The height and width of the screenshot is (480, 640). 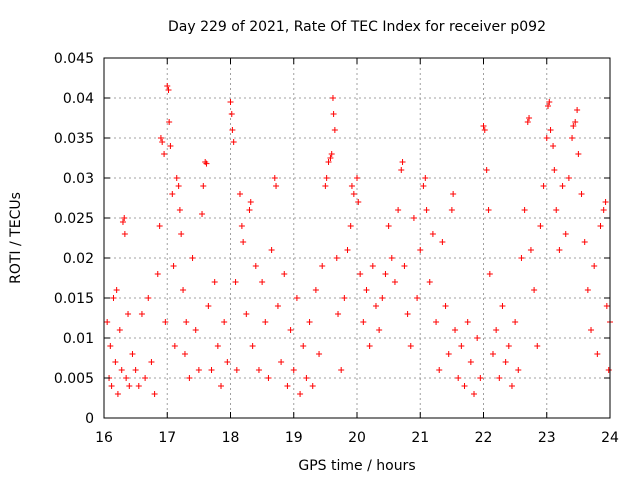 I want to click on x-tick-label: 16, so click(x=104, y=438).